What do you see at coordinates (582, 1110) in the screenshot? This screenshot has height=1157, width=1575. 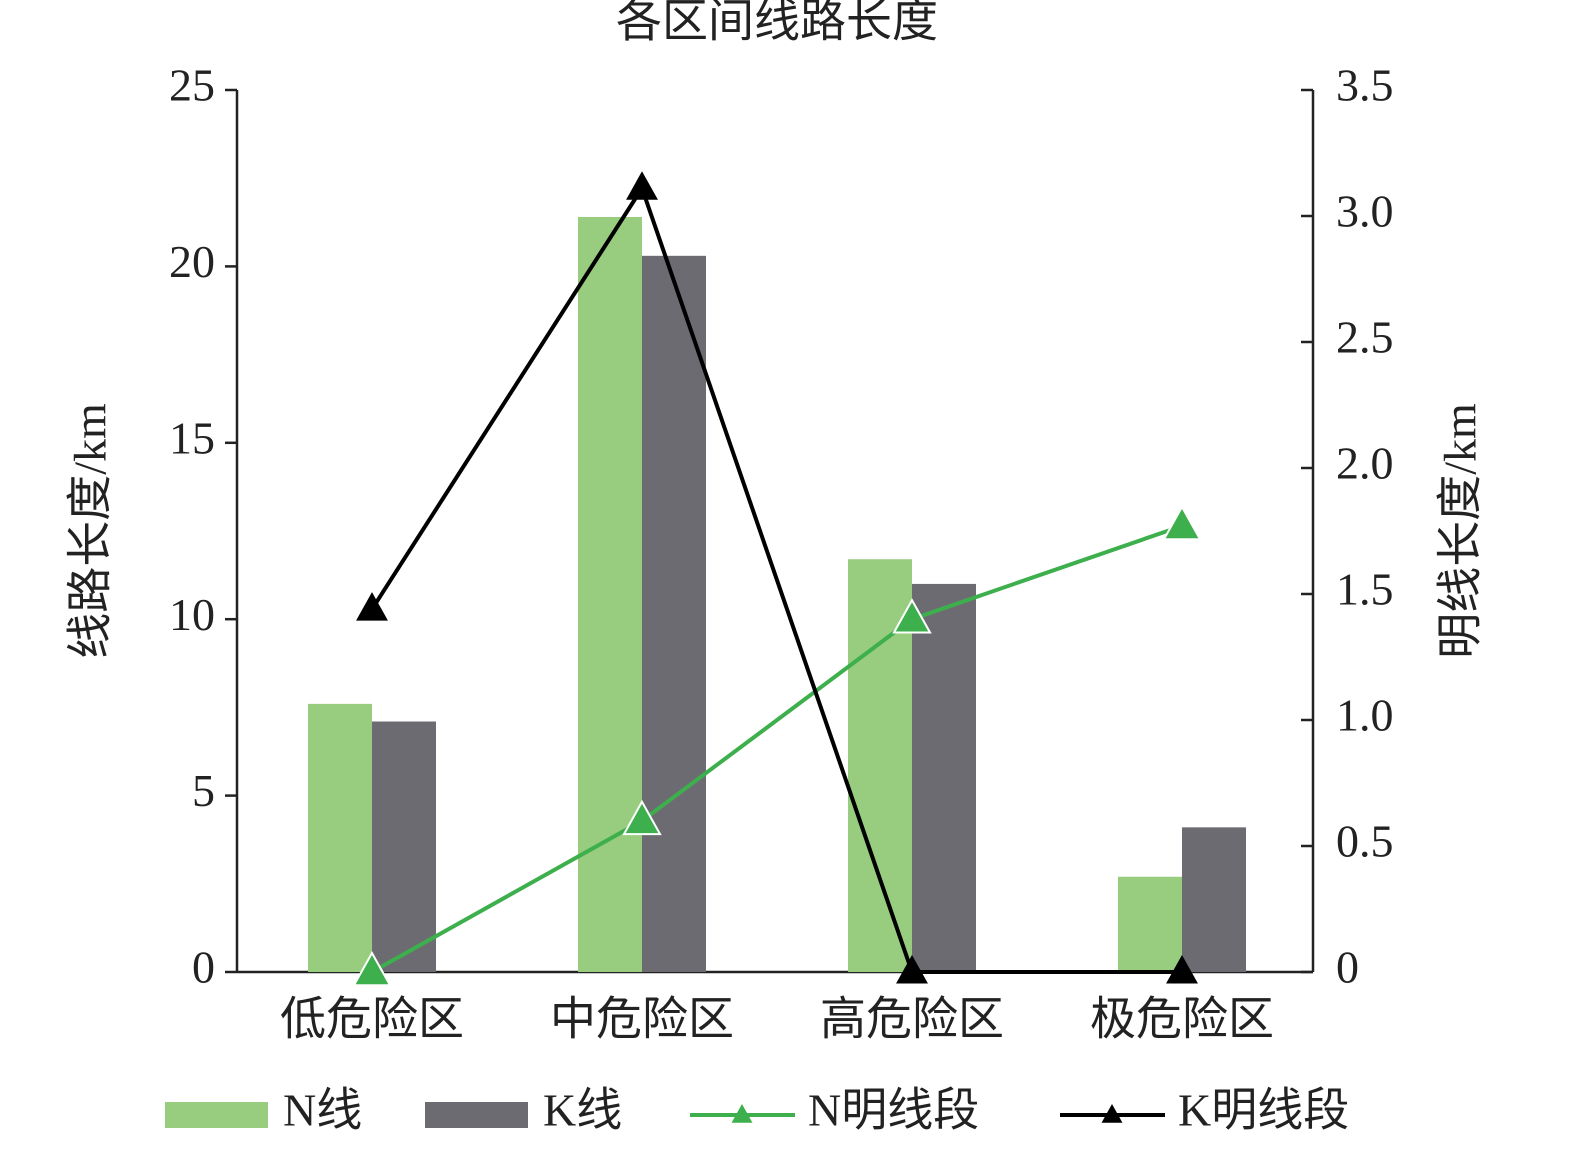 I see `legend-label: K线` at bounding box center [582, 1110].